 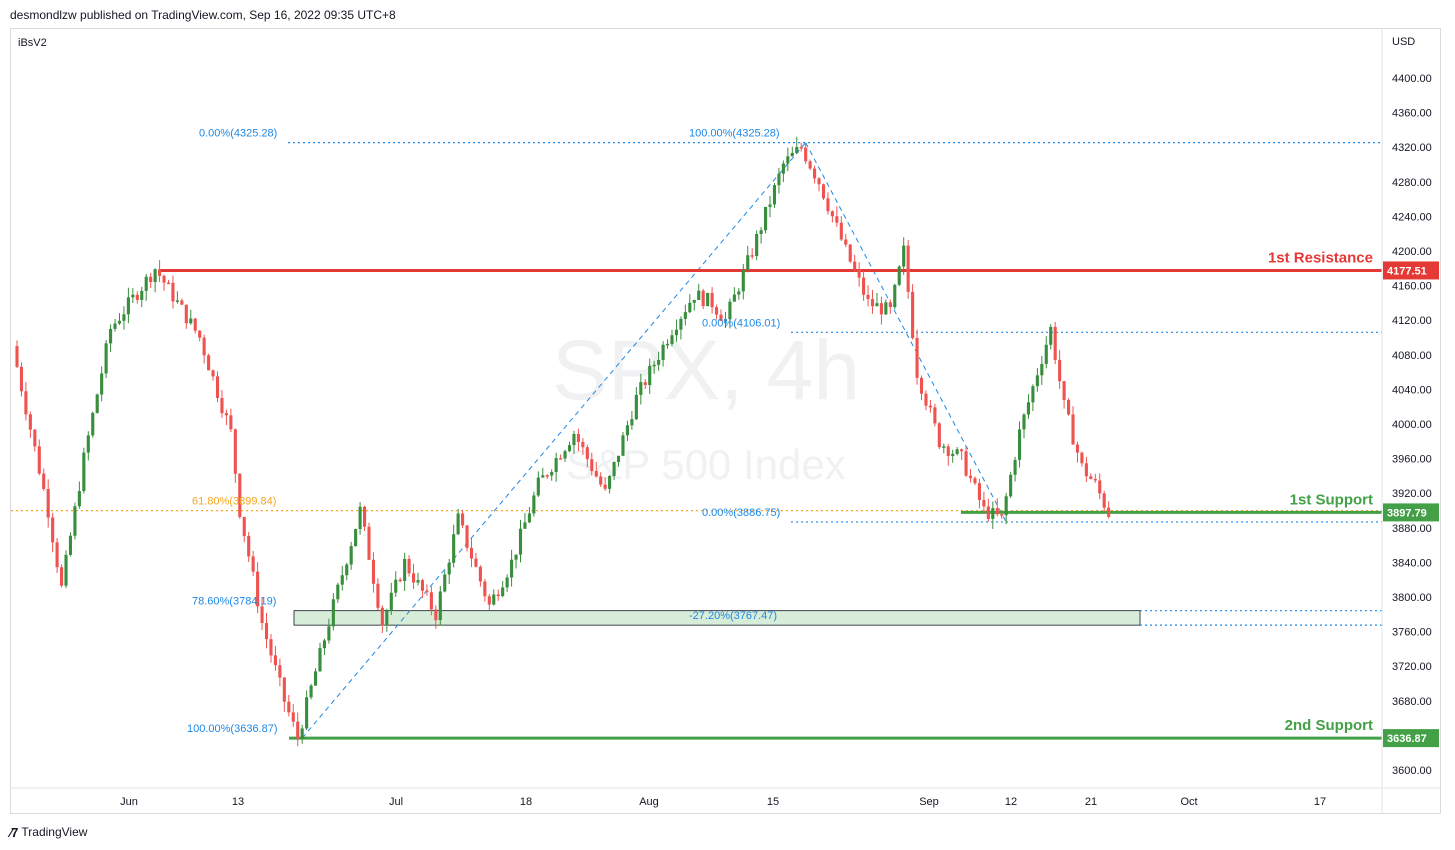 What do you see at coordinates (741, 323) in the screenshot?
I see `fib-label: 0.00%(4106.01)` at bounding box center [741, 323].